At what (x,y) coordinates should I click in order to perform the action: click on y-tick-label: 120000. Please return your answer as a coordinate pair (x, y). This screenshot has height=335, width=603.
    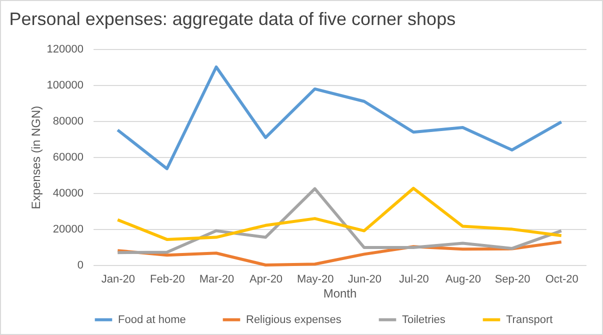
    Looking at the image, I should click on (65, 50).